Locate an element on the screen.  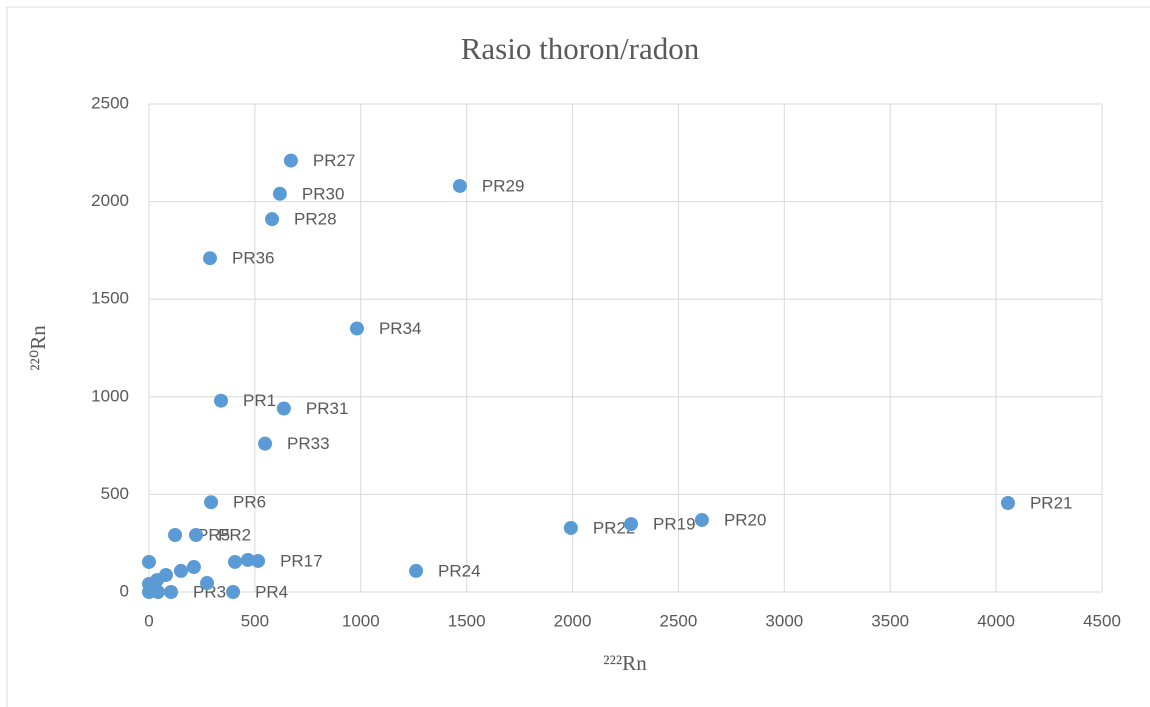
x-tick-label: 1500 is located at coordinates (467, 620).